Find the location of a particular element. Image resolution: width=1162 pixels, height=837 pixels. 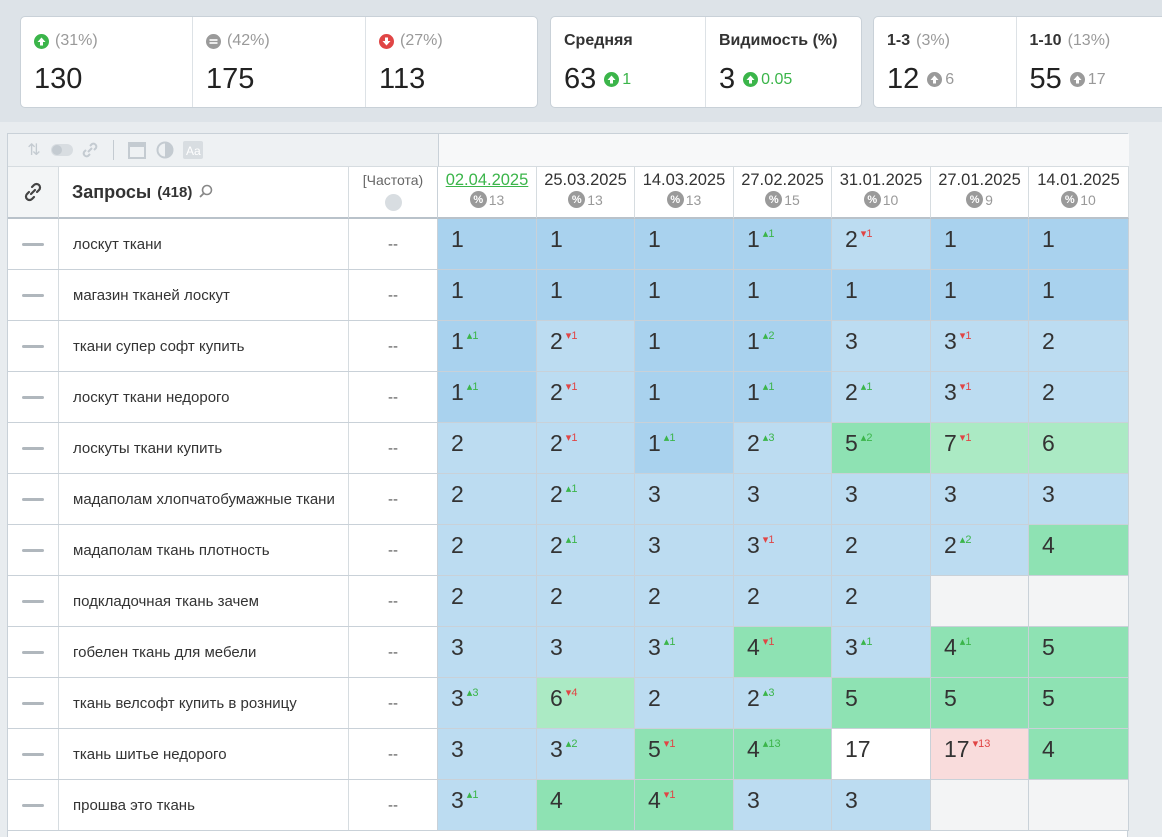

date-label: 25.03.2025 is located at coordinates (585, 180).